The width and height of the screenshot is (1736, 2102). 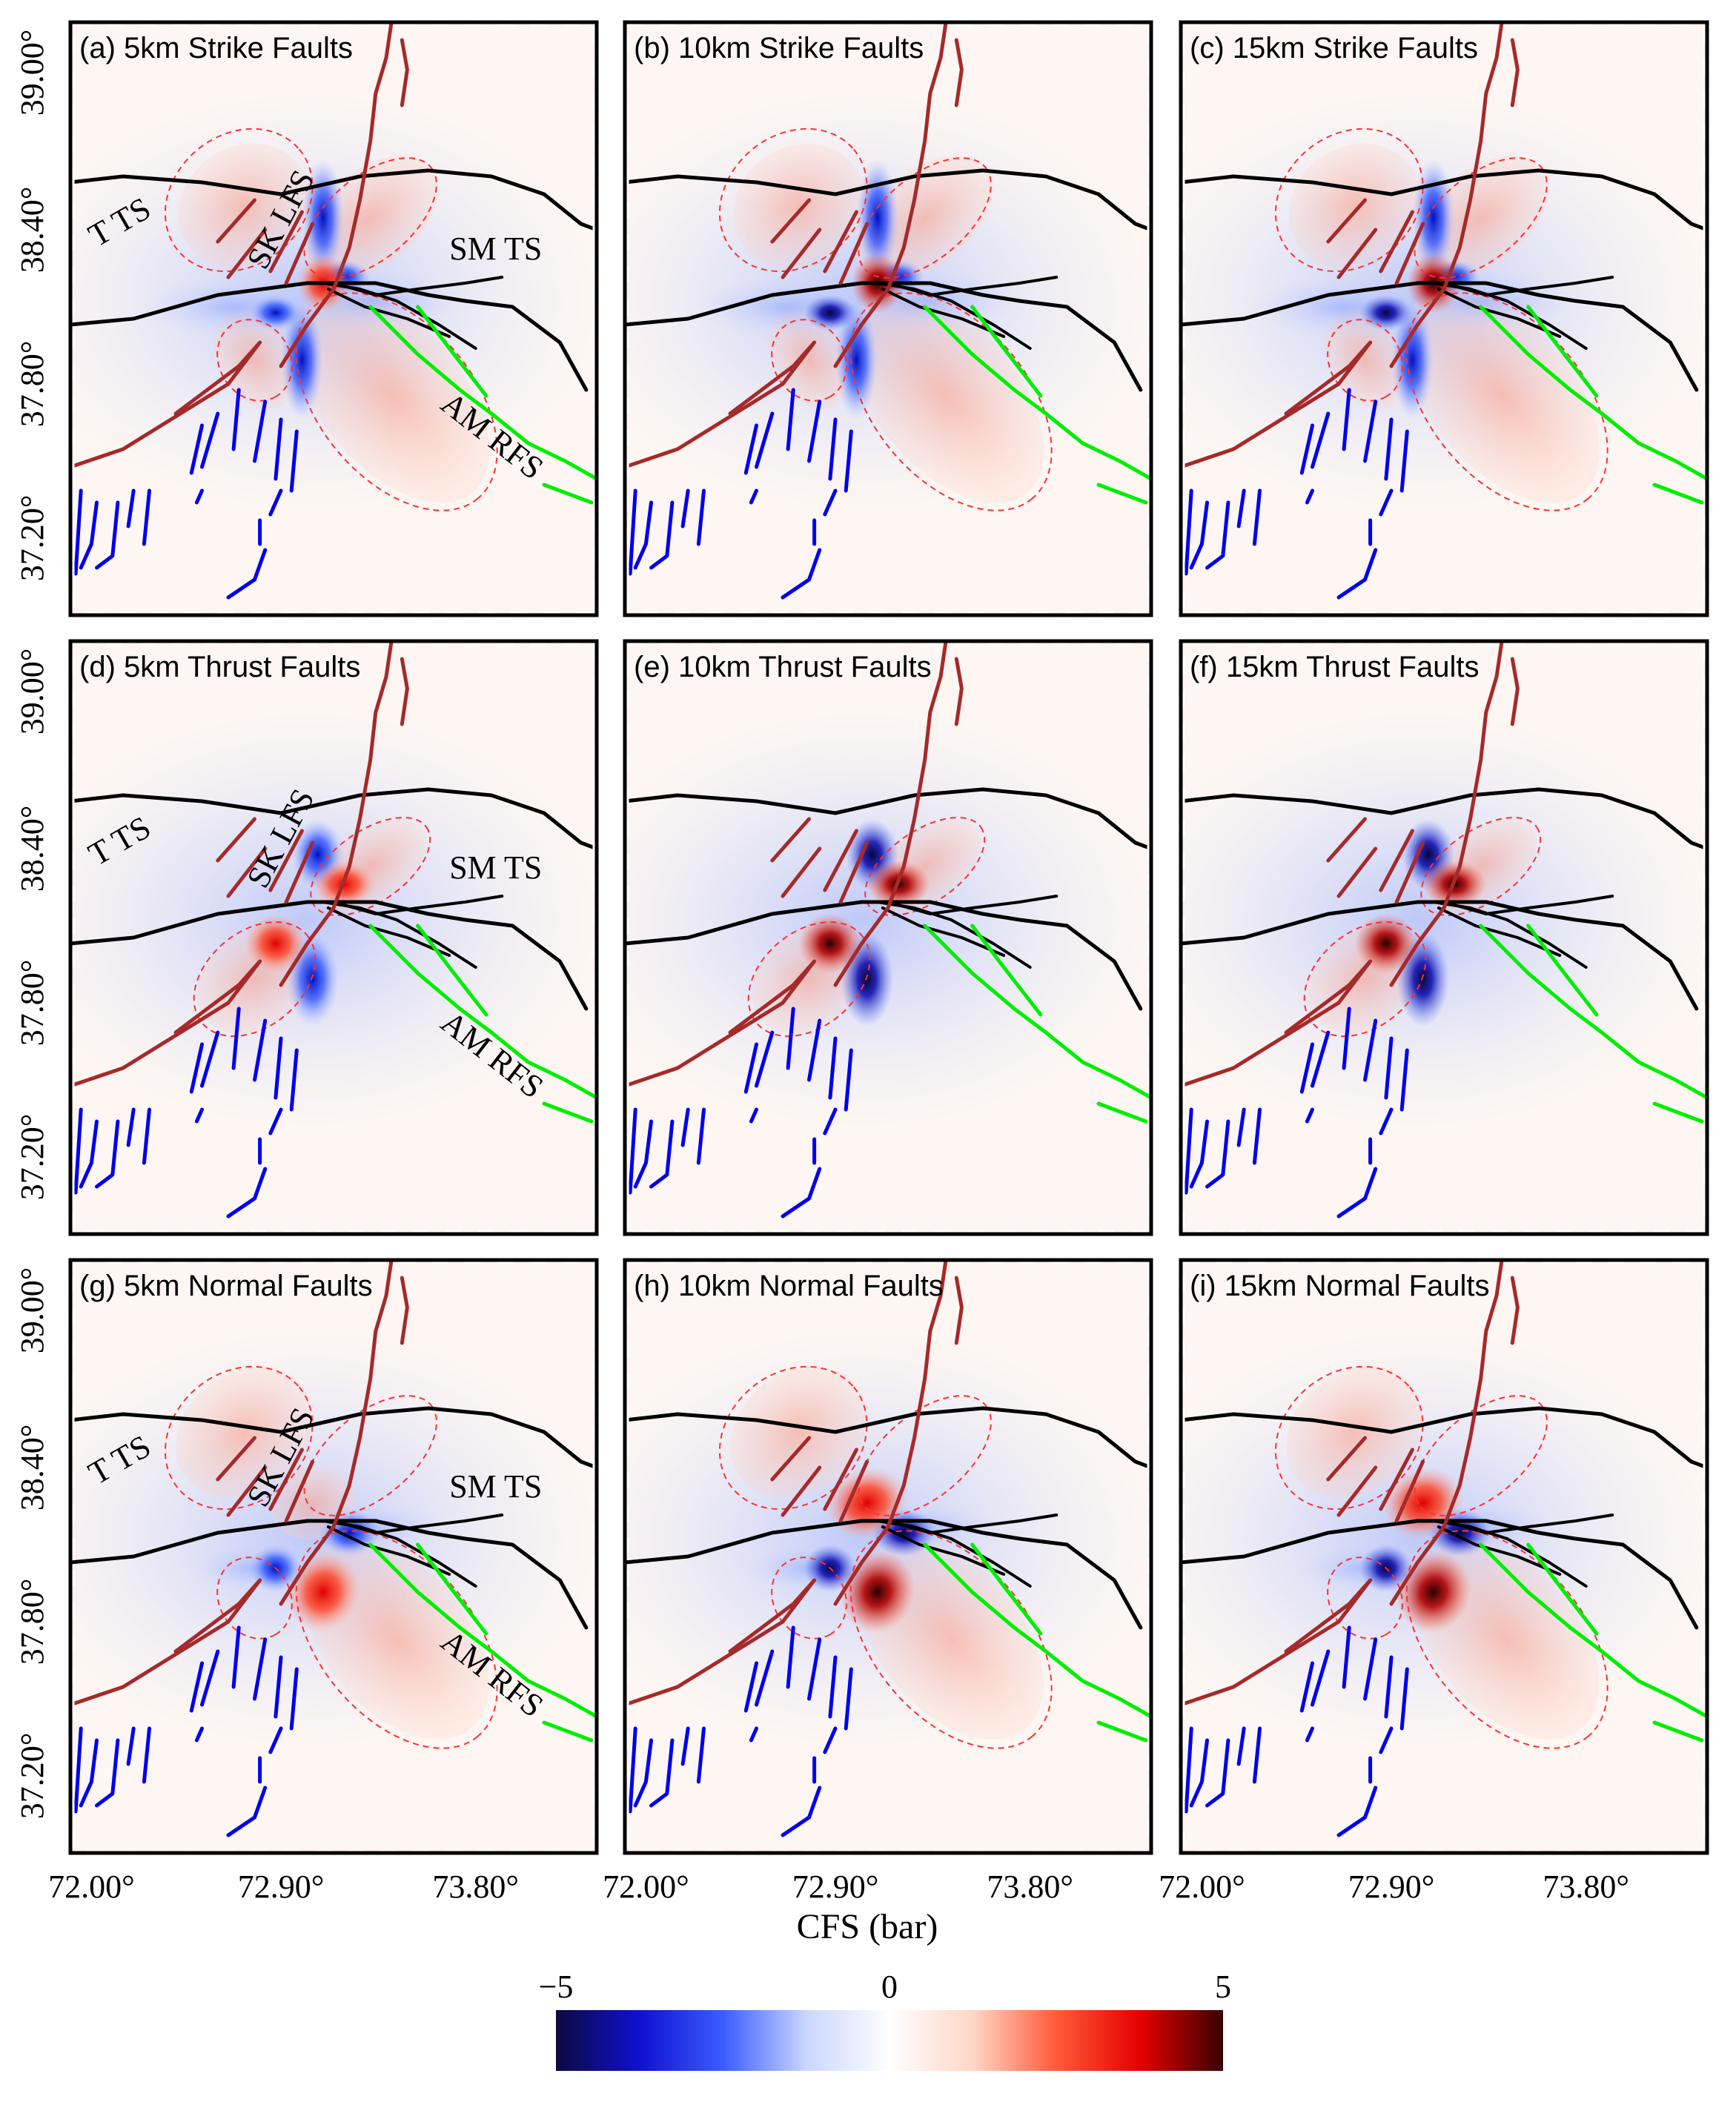 What do you see at coordinates (779, 48) in the screenshot?
I see `panel-title: (b) 10km Strike Faults` at bounding box center [779, 48].